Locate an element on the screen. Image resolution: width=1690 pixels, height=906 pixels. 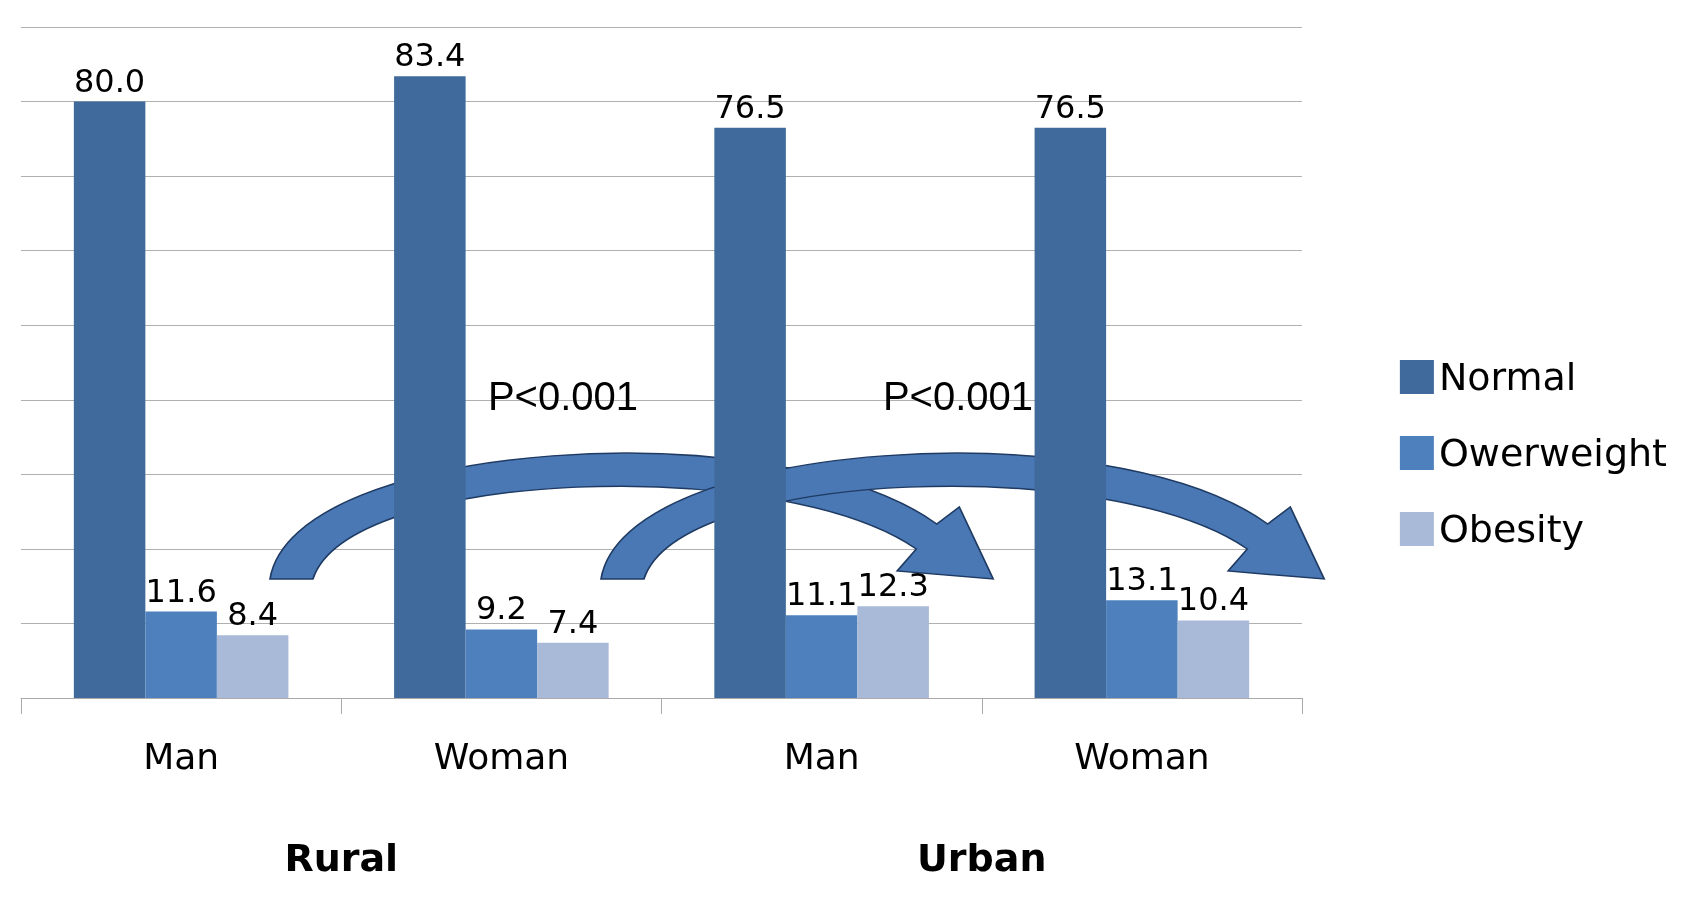
data-label: 13.1 is located at coordinates (1142, 579).